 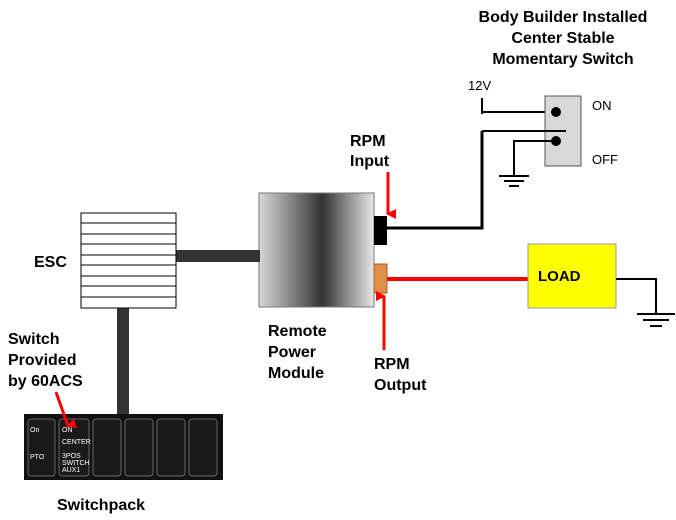 I want to click on switch-on-terminal, so click(x=556, y=112).